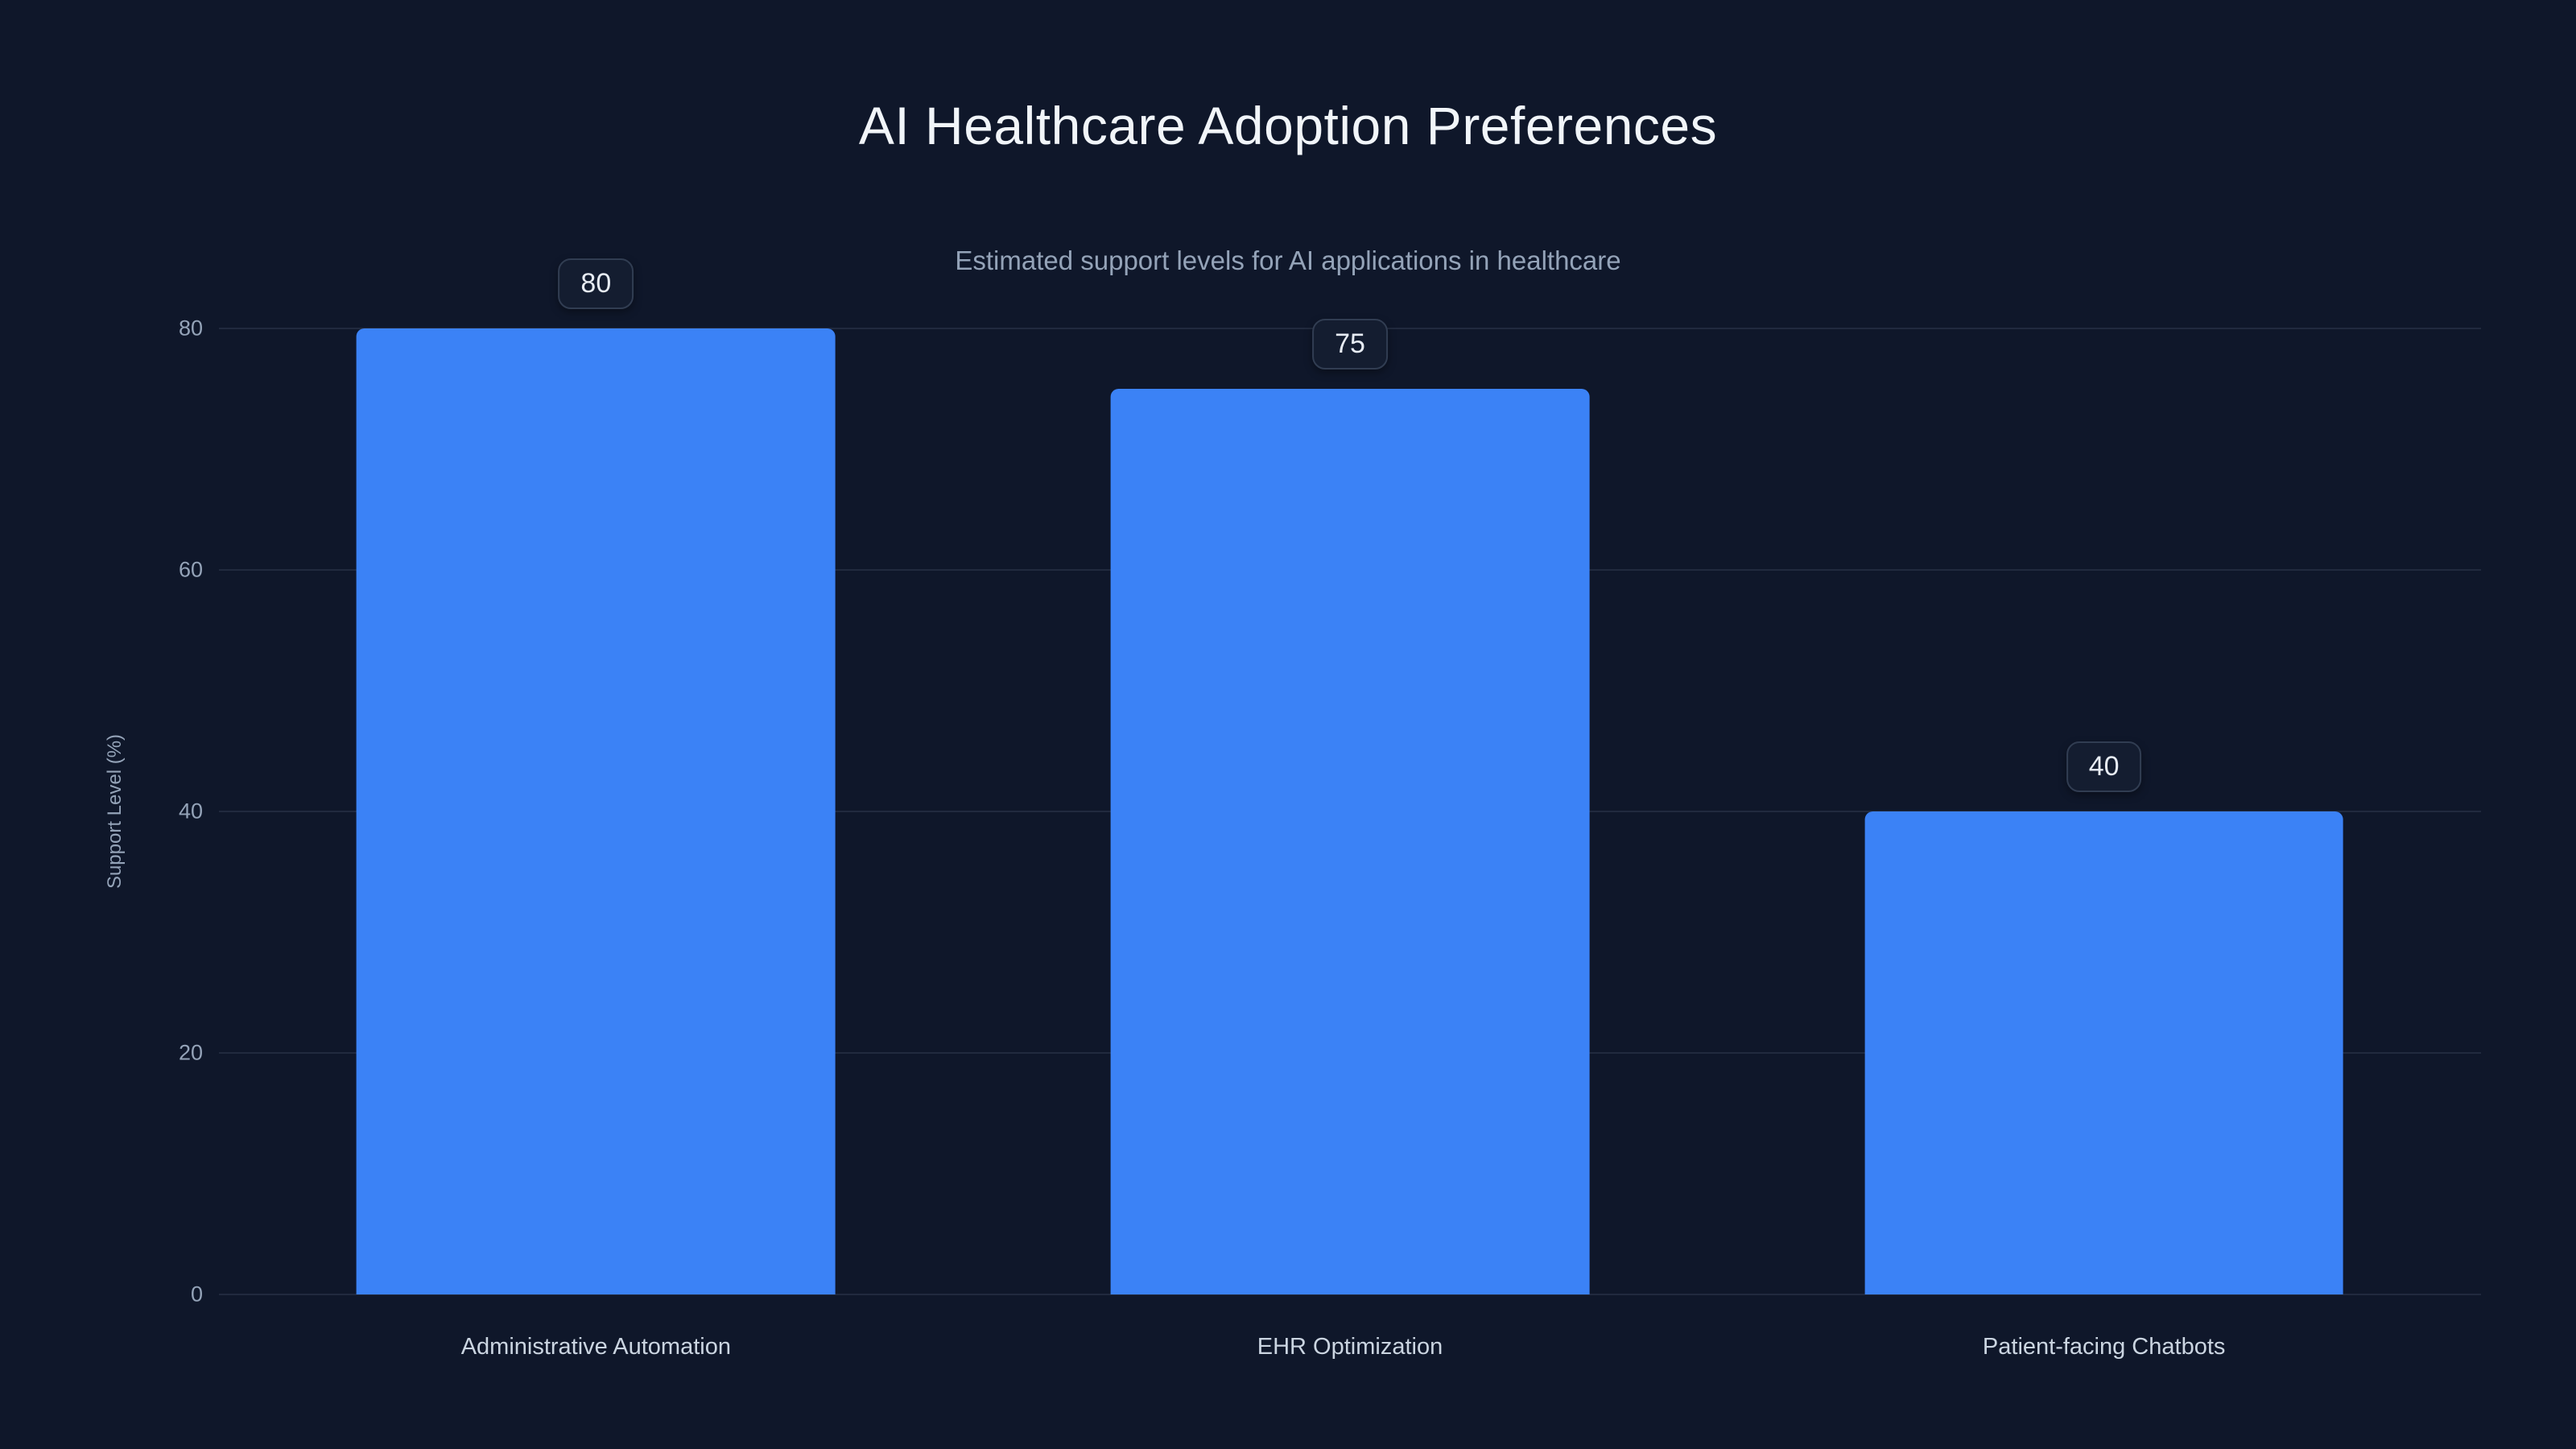  What do you see at coordinates (196, 1294) in the screenshot?
I see `y-tick-label: 0` at bounding box center [196, 1294].